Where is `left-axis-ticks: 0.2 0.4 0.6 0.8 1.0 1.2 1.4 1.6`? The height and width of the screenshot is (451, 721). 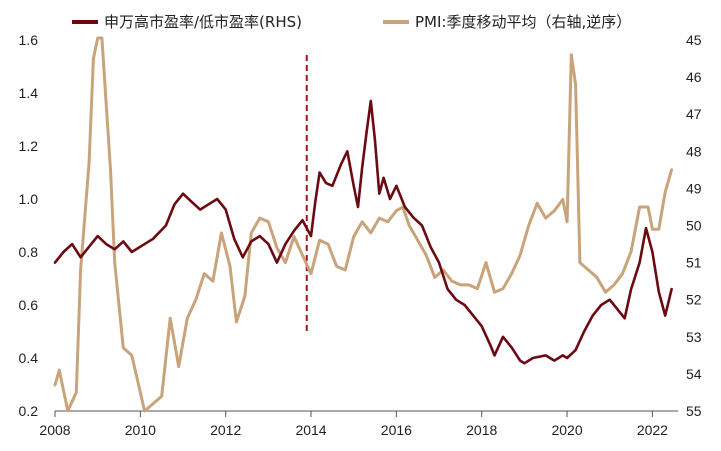 left-axis-ticks: 0.2 0.4 0.6 0.8 1.0 1.2 1.4 1.6 is located at coordinates (29, 225).